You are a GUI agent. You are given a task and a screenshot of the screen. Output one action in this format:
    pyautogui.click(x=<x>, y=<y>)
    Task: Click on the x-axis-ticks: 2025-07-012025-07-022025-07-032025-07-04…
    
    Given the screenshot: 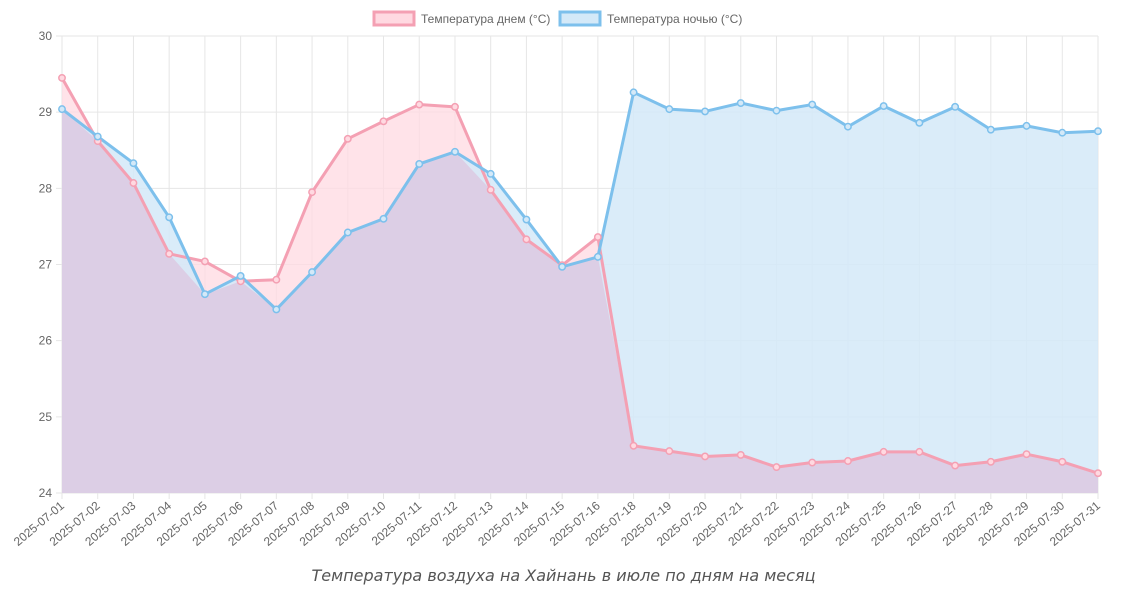 What is the action you would take?
    pyautogui.click(x=557, y=523)
    